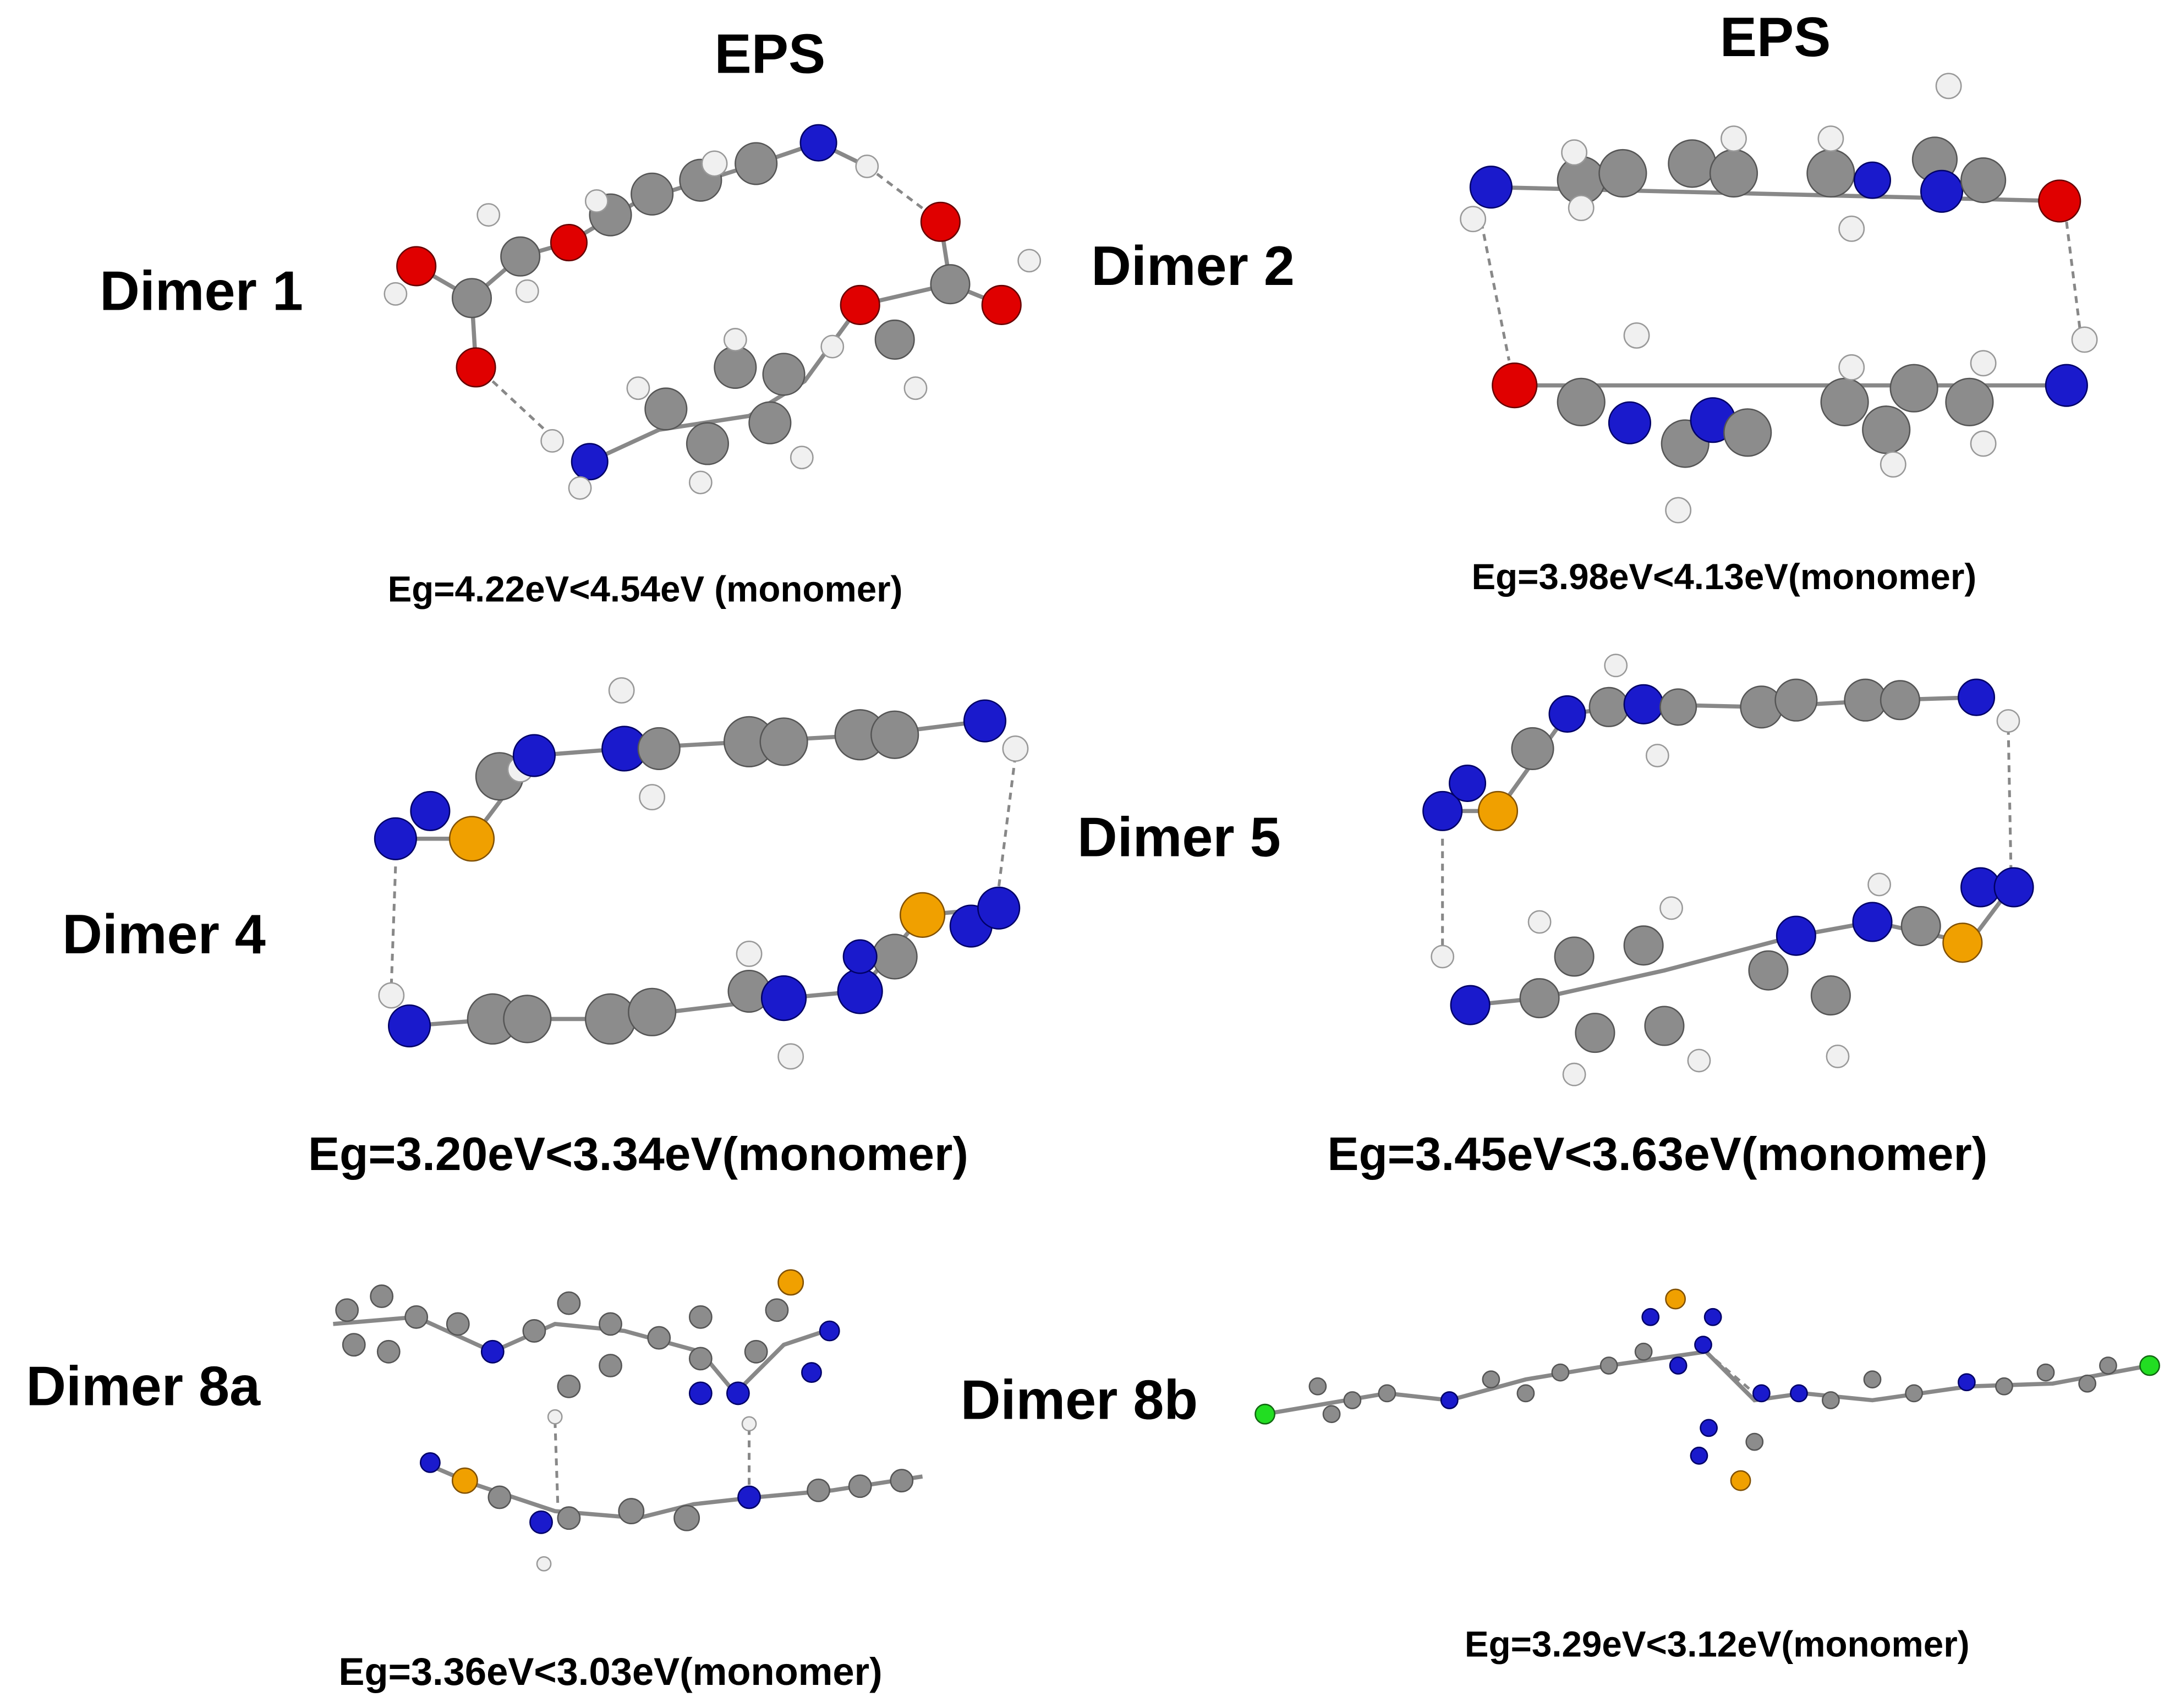 The width and height of the screenshot is (2175, 1708). What do you see at coordinates (1193, 266) in the screenshot?
I see `dimer-label: Dimer 2` at bounding box center [1193, 266].